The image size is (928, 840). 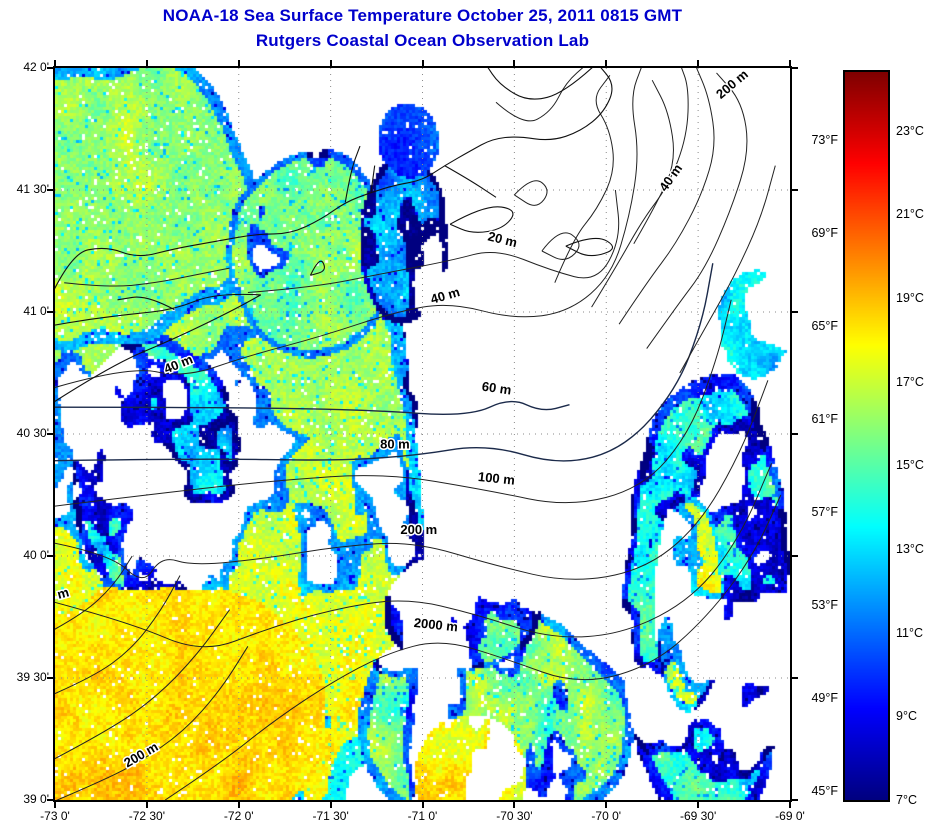 What do you see at coordinates (824, 604) in the screenshot?
I see `colorbar-f-label: 53°F` at bounding box center [824, 604].